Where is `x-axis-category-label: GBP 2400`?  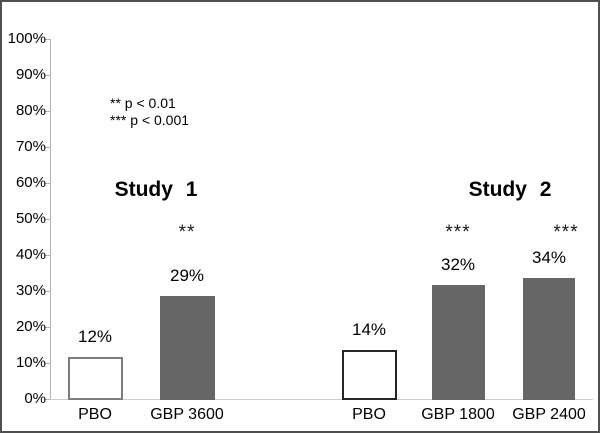 x-axis-category-label: GBP 2400 is located at coordinates (549, 414).